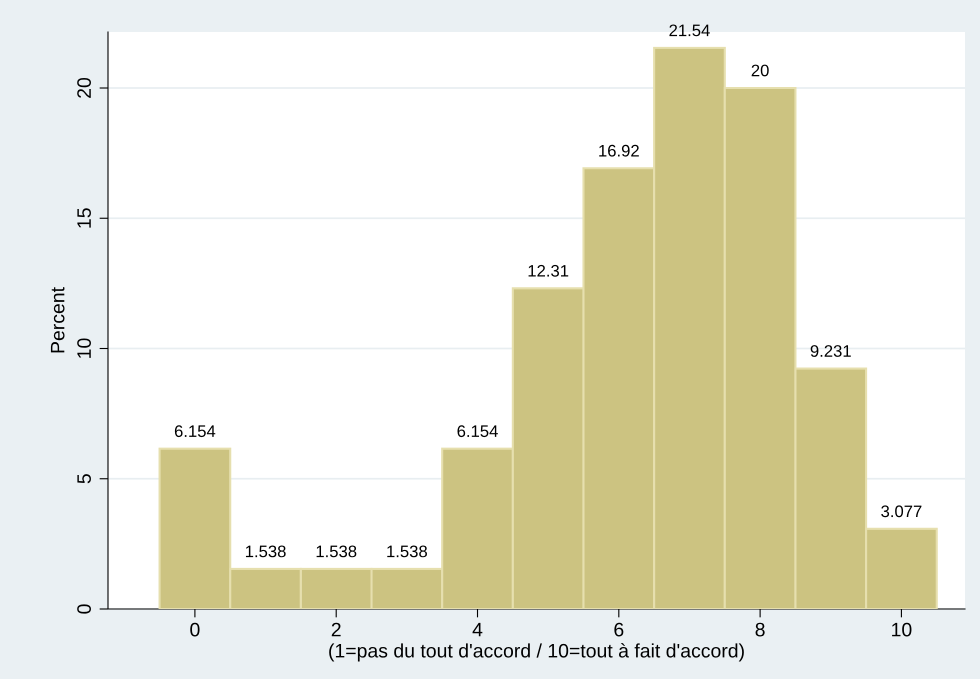 This screenshot has height=679, width=980. What do you see at coordinates (84, 88) in the screenshot?
I see `y-tick-label: 20` at bounding box center [84, 88].